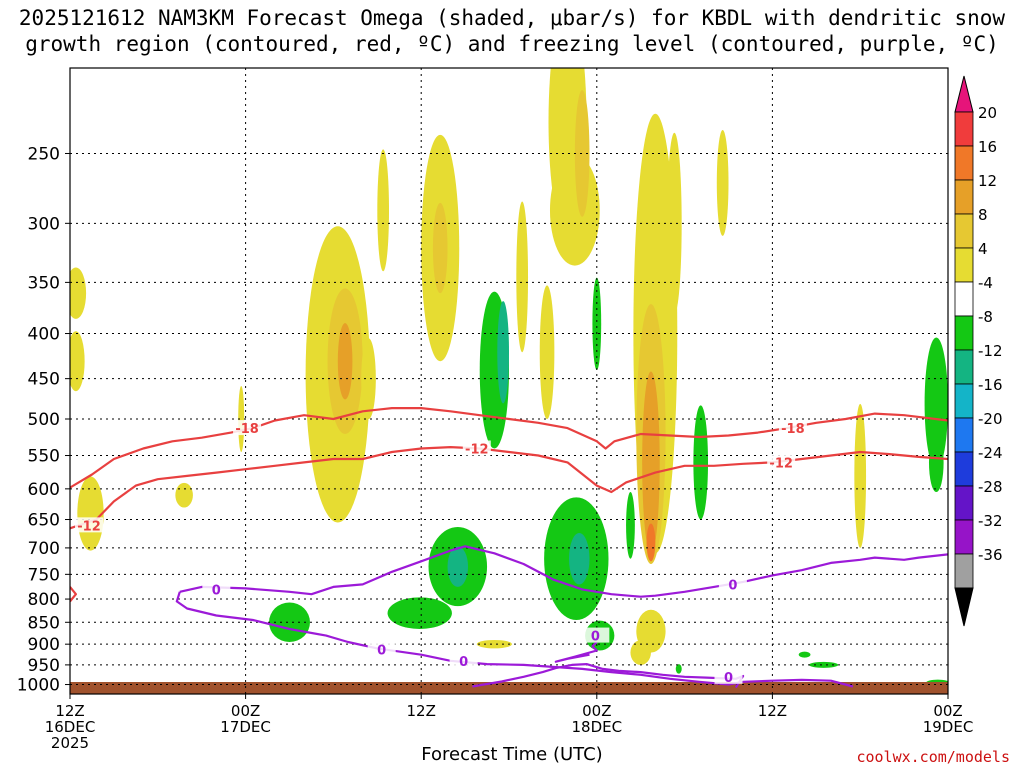 The width and height of the screenshot is (1024, 768). Describe the element at coordinates (44, 420) in the screenshot. I see `y-tick-label: 500` at that location.